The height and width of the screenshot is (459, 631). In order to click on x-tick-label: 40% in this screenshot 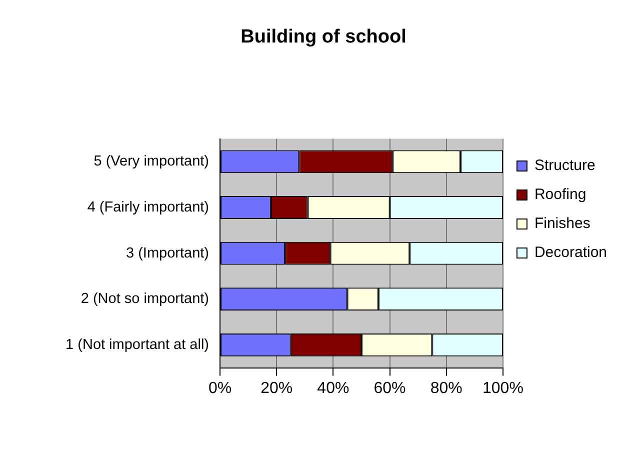, I will do `click(333, 388)`.